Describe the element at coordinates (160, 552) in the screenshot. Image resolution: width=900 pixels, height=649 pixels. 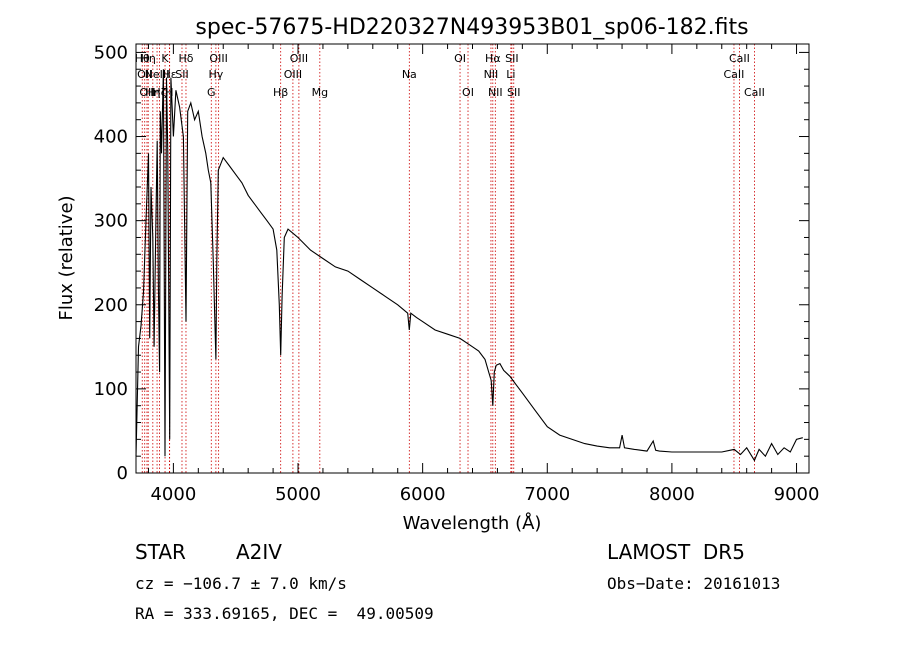
I see `object-class: STAR` at that location.